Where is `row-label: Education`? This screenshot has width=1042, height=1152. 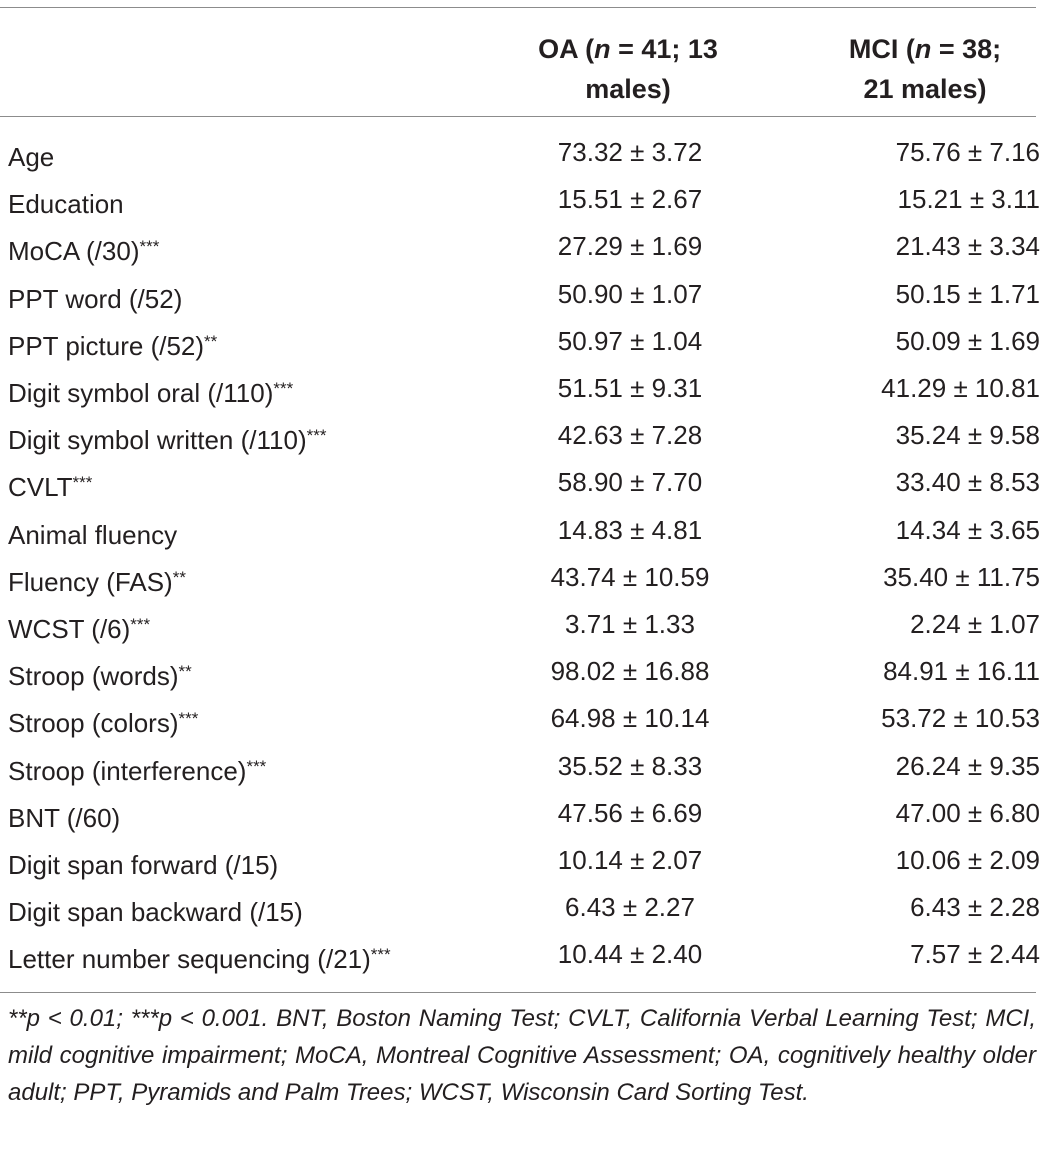 row-label: Education is located at coordinates (66, 202).